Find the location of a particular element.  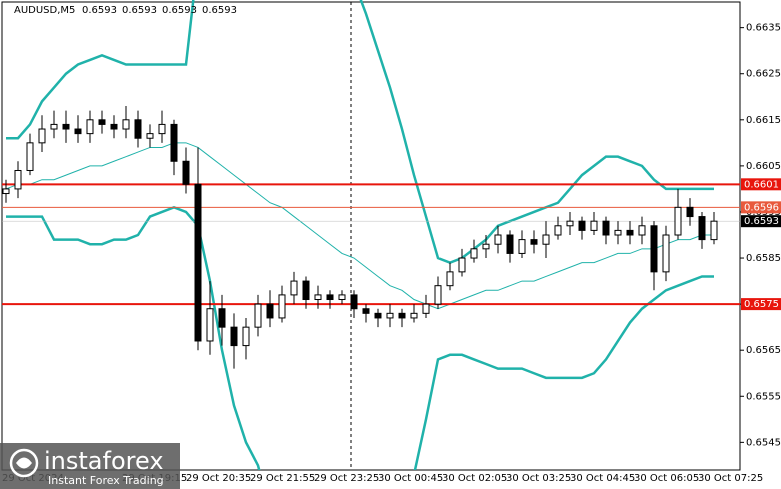

watermark-brand: instaforex is located at coordinates (104, 461).